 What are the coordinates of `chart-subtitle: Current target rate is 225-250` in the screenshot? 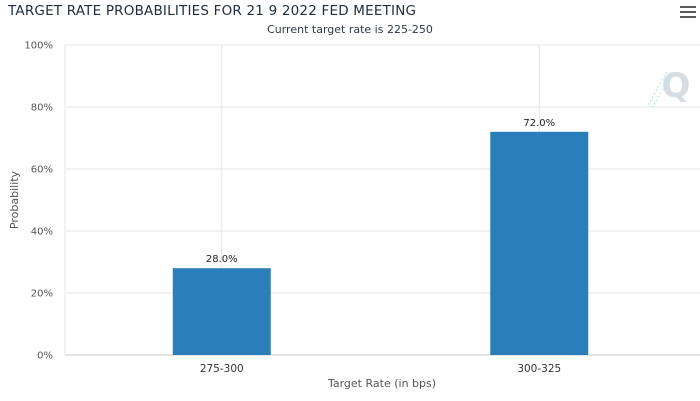 It's located at (350, 29).